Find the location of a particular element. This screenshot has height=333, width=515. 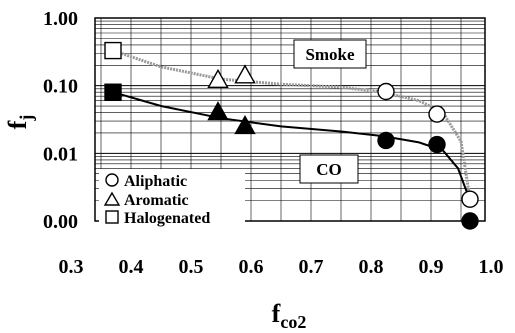

annotation-co: CO is located at coordinates (329, 169).